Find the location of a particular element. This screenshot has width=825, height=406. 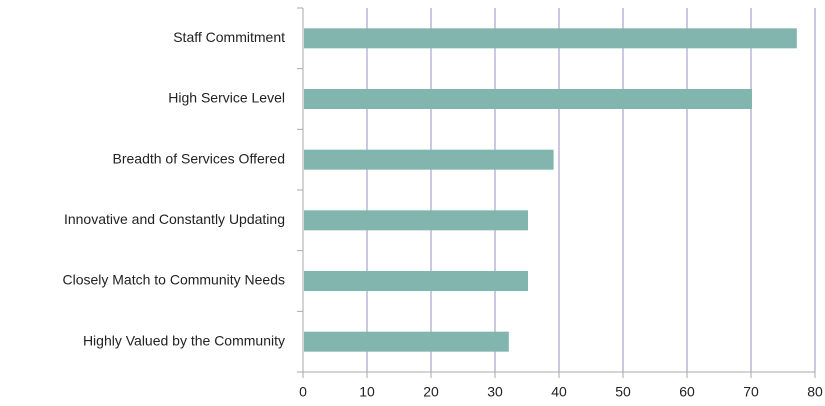

x-tick-label: 20 is located at coordinates (431, 392).